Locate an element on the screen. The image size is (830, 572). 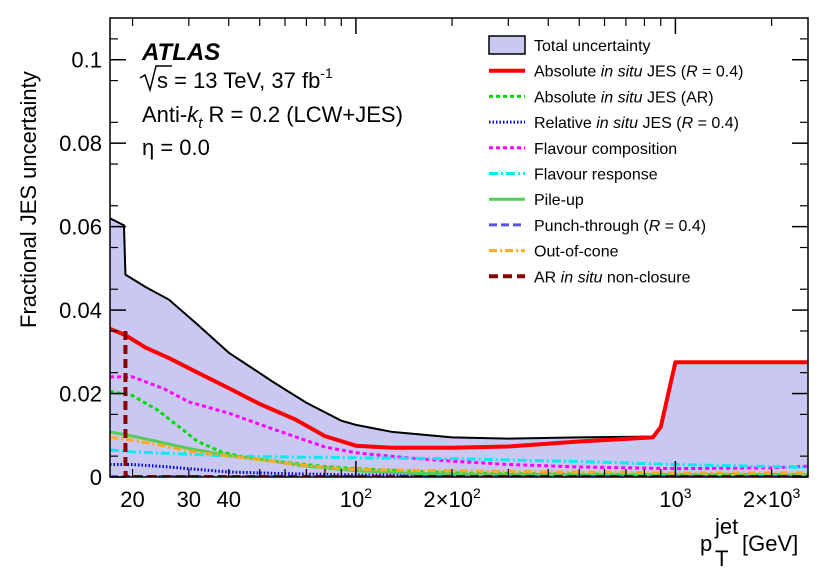
y-tick-label: 0.06 is located at coordinates (80, 227).